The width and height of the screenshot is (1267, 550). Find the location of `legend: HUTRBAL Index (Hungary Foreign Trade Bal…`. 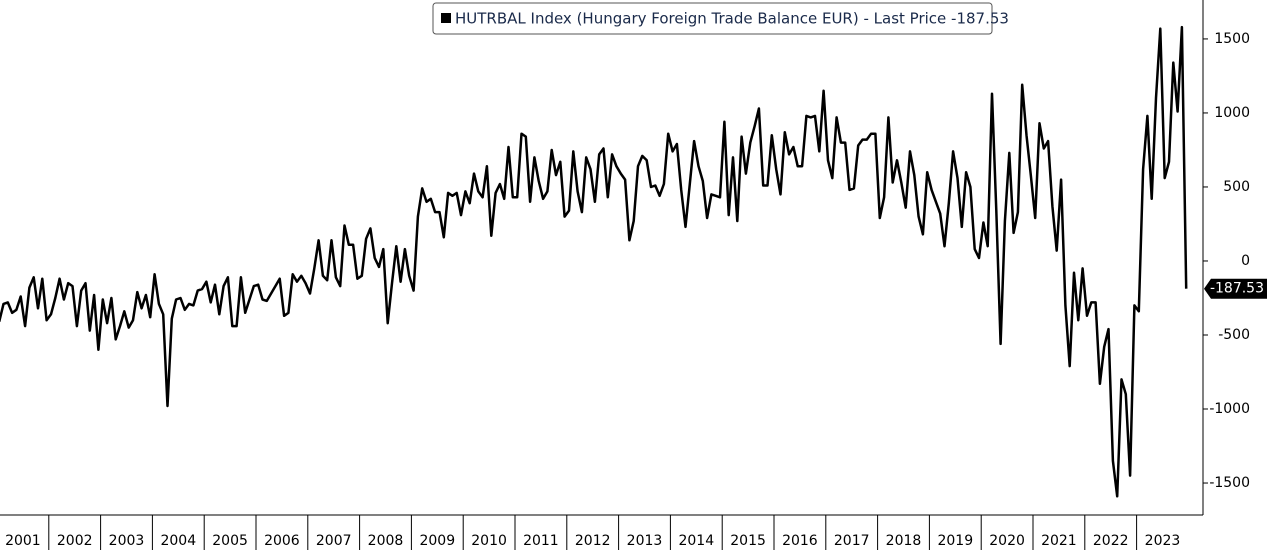

legend: HUTRBAL Index (Hungary Foreign Trade Bal… is located at coordinates (720, 18).